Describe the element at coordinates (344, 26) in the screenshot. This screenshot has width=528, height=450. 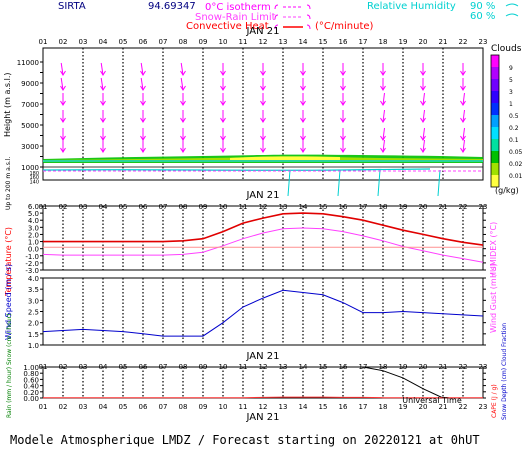
I see `legend-unit: (°C/minute)` at that location.